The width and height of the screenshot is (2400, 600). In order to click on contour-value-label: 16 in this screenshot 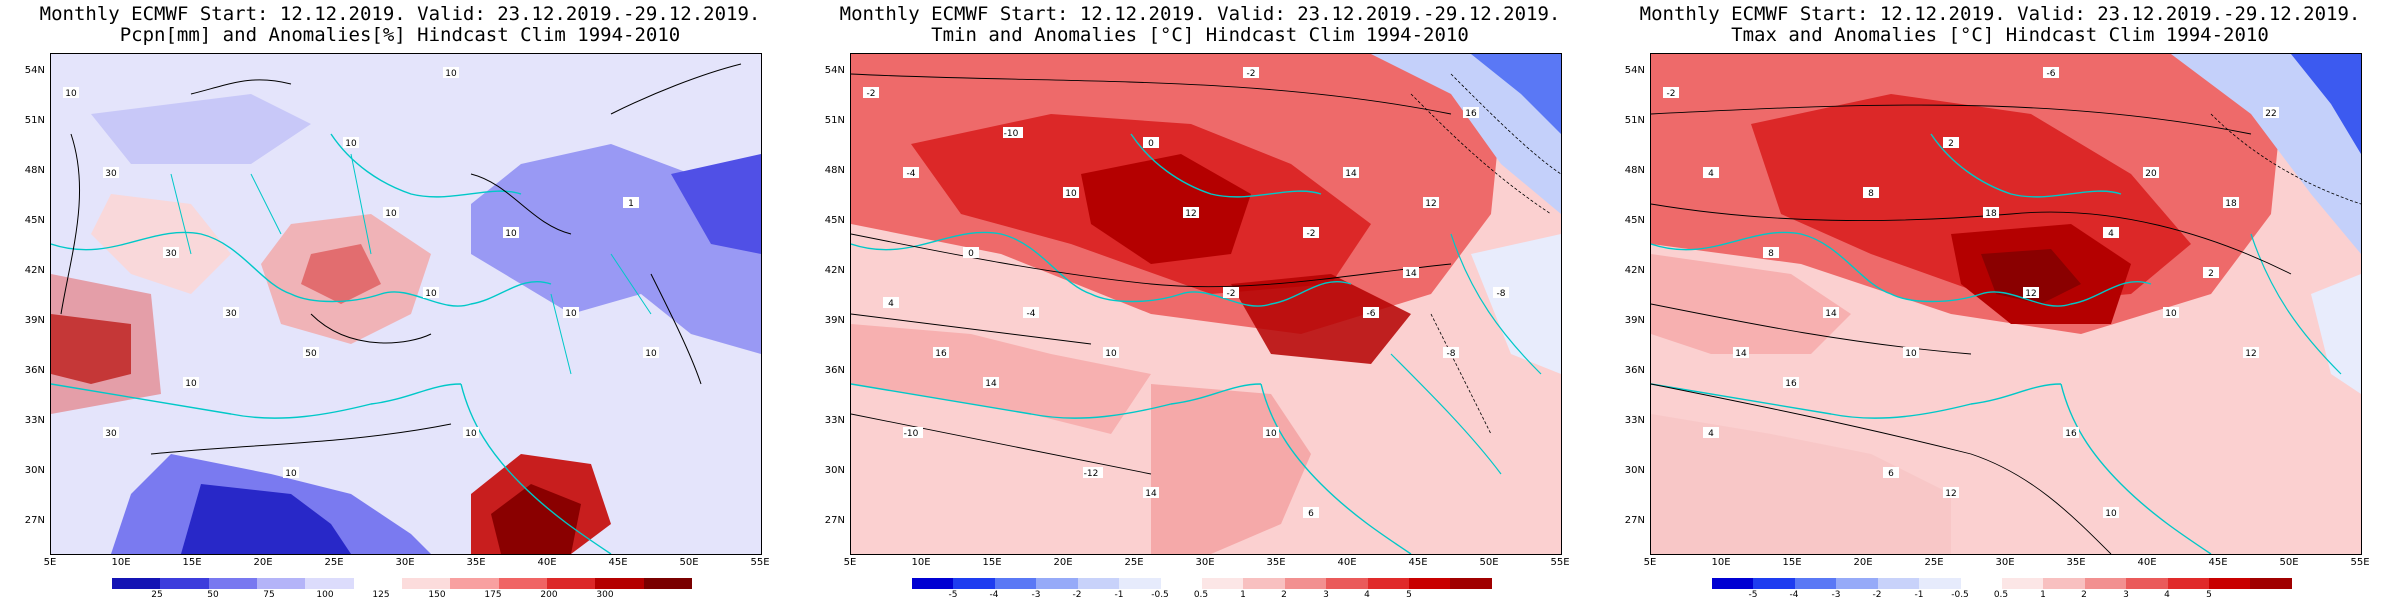, I will do `click(1791, 383)`.